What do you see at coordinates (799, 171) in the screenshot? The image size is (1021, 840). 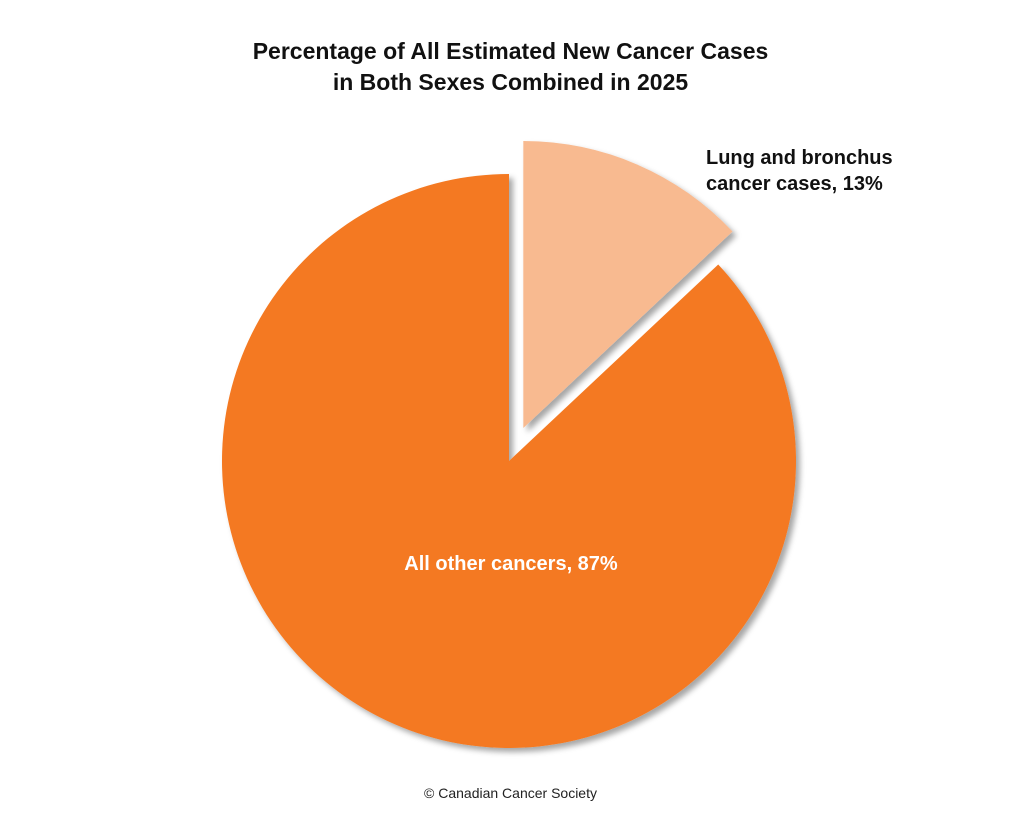 I see `slice-label-lung: Lung and bronchus cancer cases, 13%` at bounding box center [799, 171].